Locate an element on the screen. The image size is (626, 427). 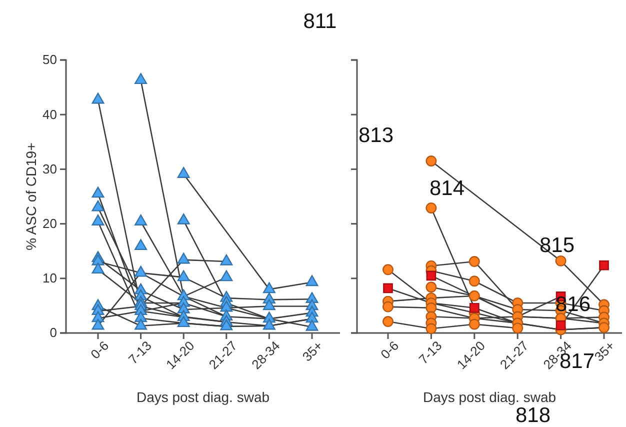
y-tick-label: 0 is located at coordinates (53, 332).